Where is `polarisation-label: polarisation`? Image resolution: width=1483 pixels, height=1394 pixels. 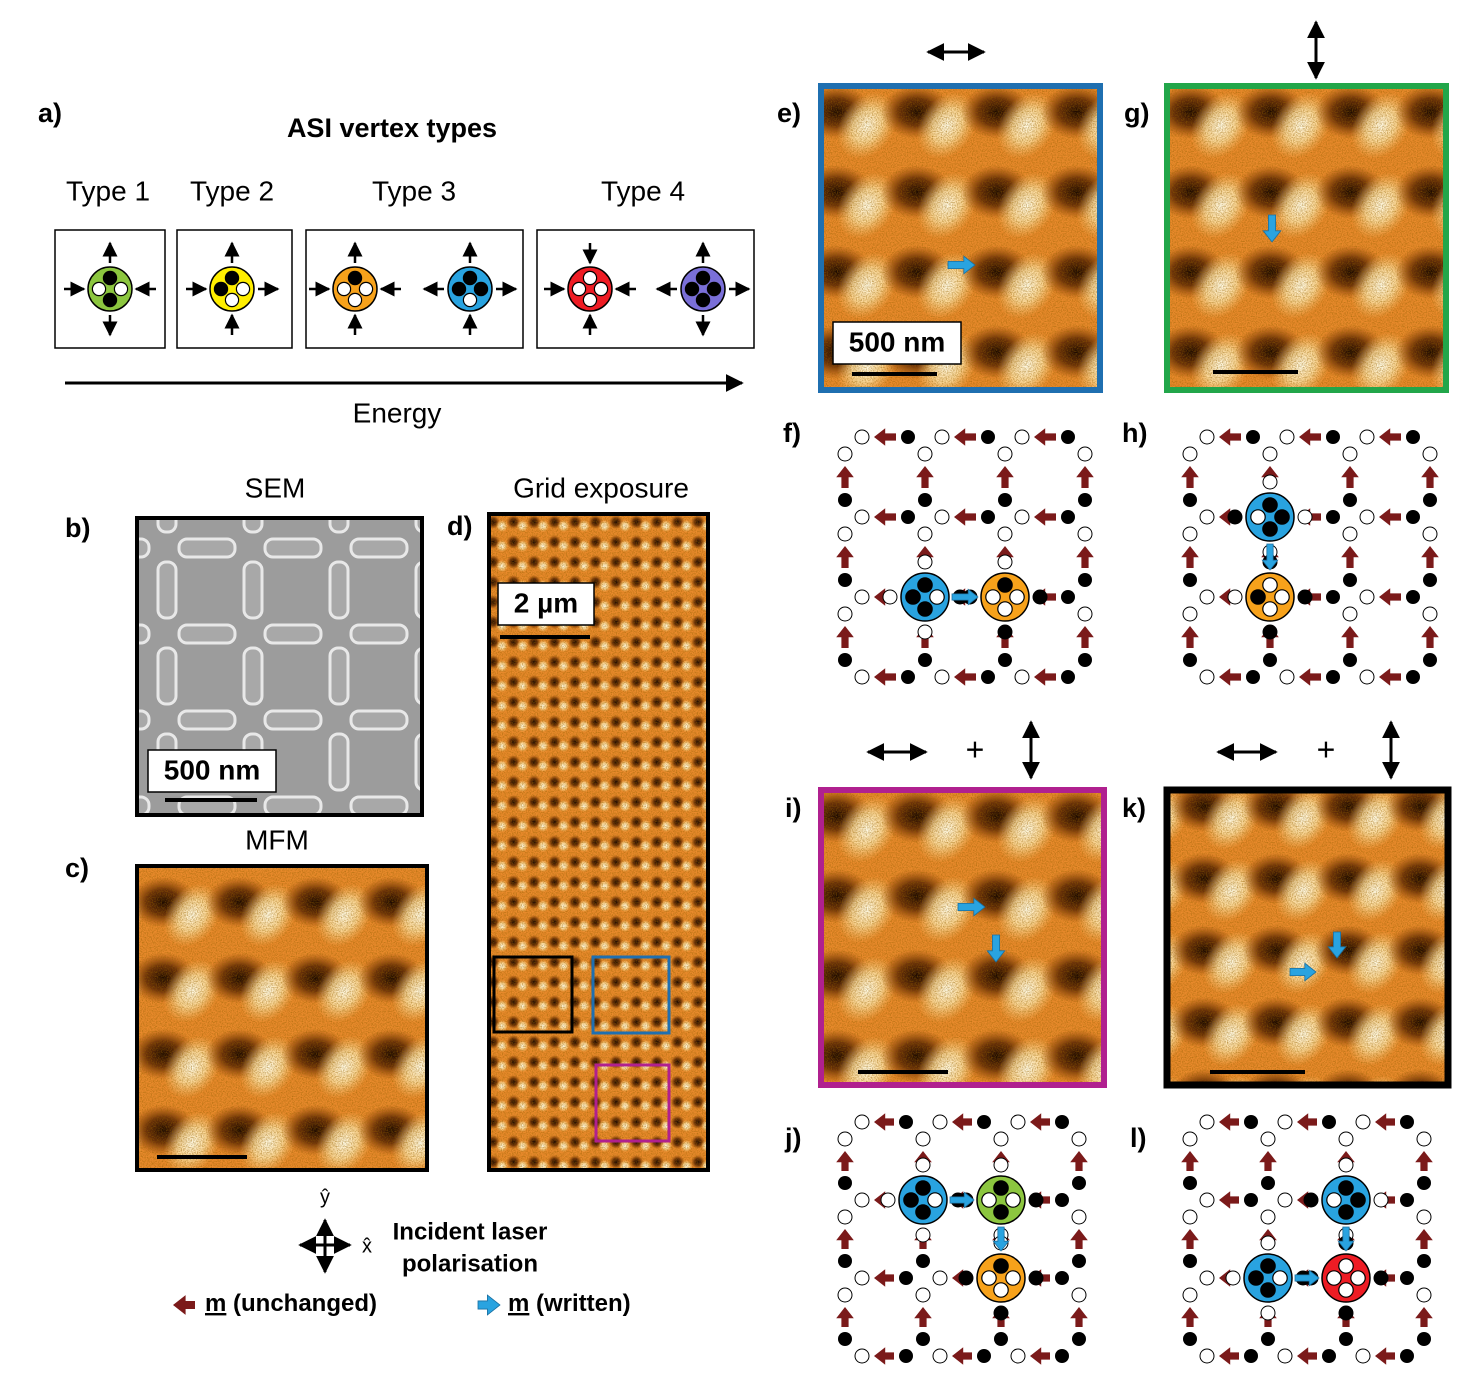
polarisation-label: polarisation is located at coordinates (470, 1263).